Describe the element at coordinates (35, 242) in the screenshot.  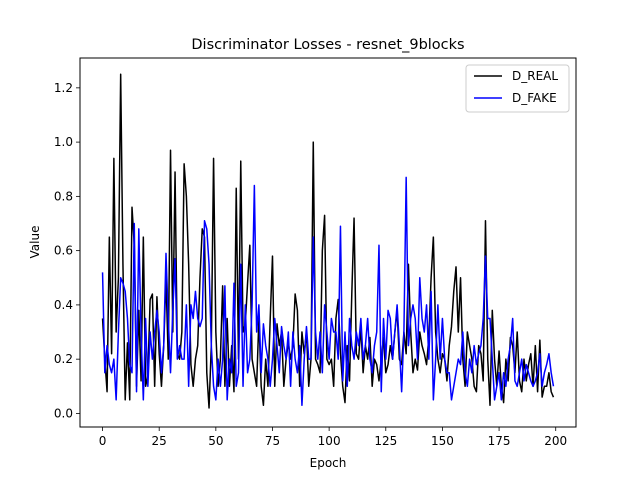
I see `y-axis-label: Value` at that location.